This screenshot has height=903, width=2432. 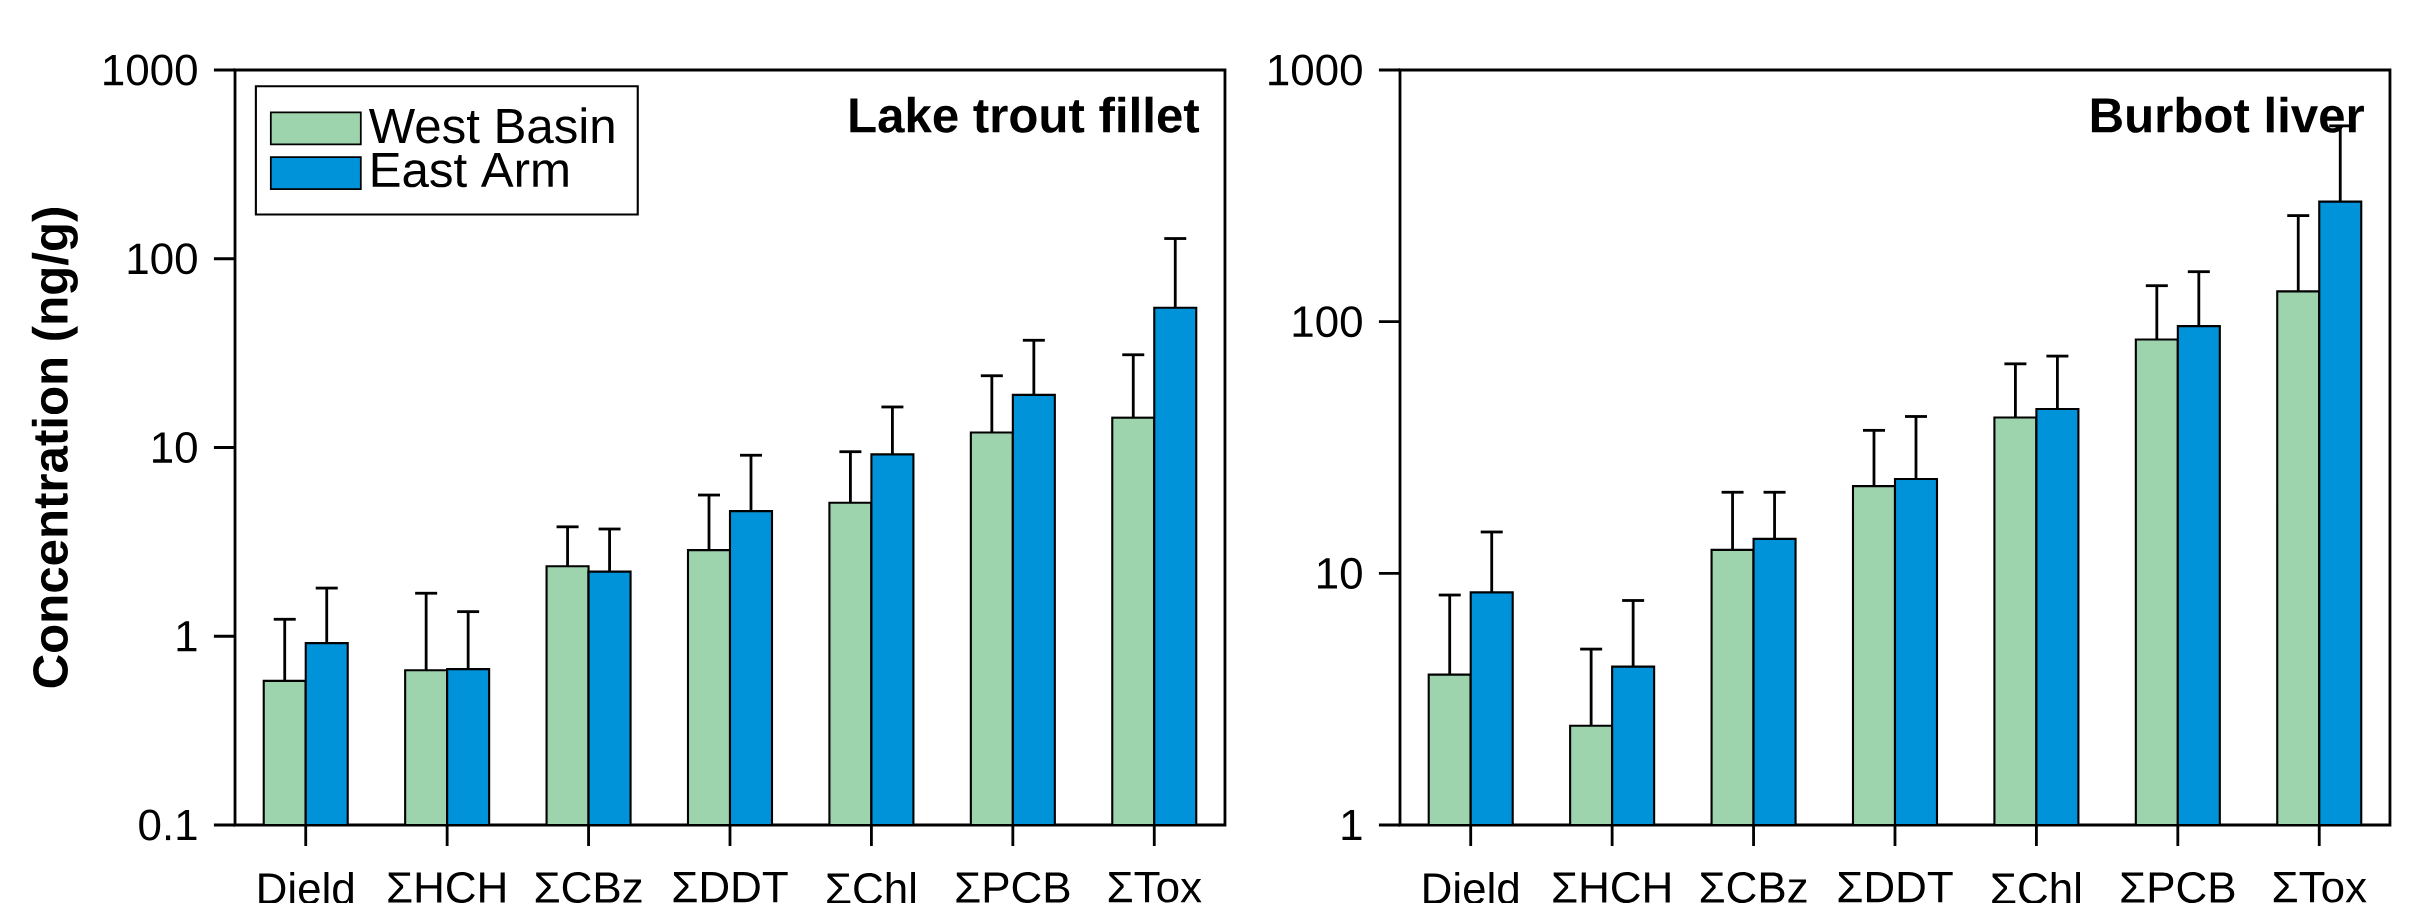 I want to click on y-axis-title: Concentration (ng/g), so click(x=54, y=448).